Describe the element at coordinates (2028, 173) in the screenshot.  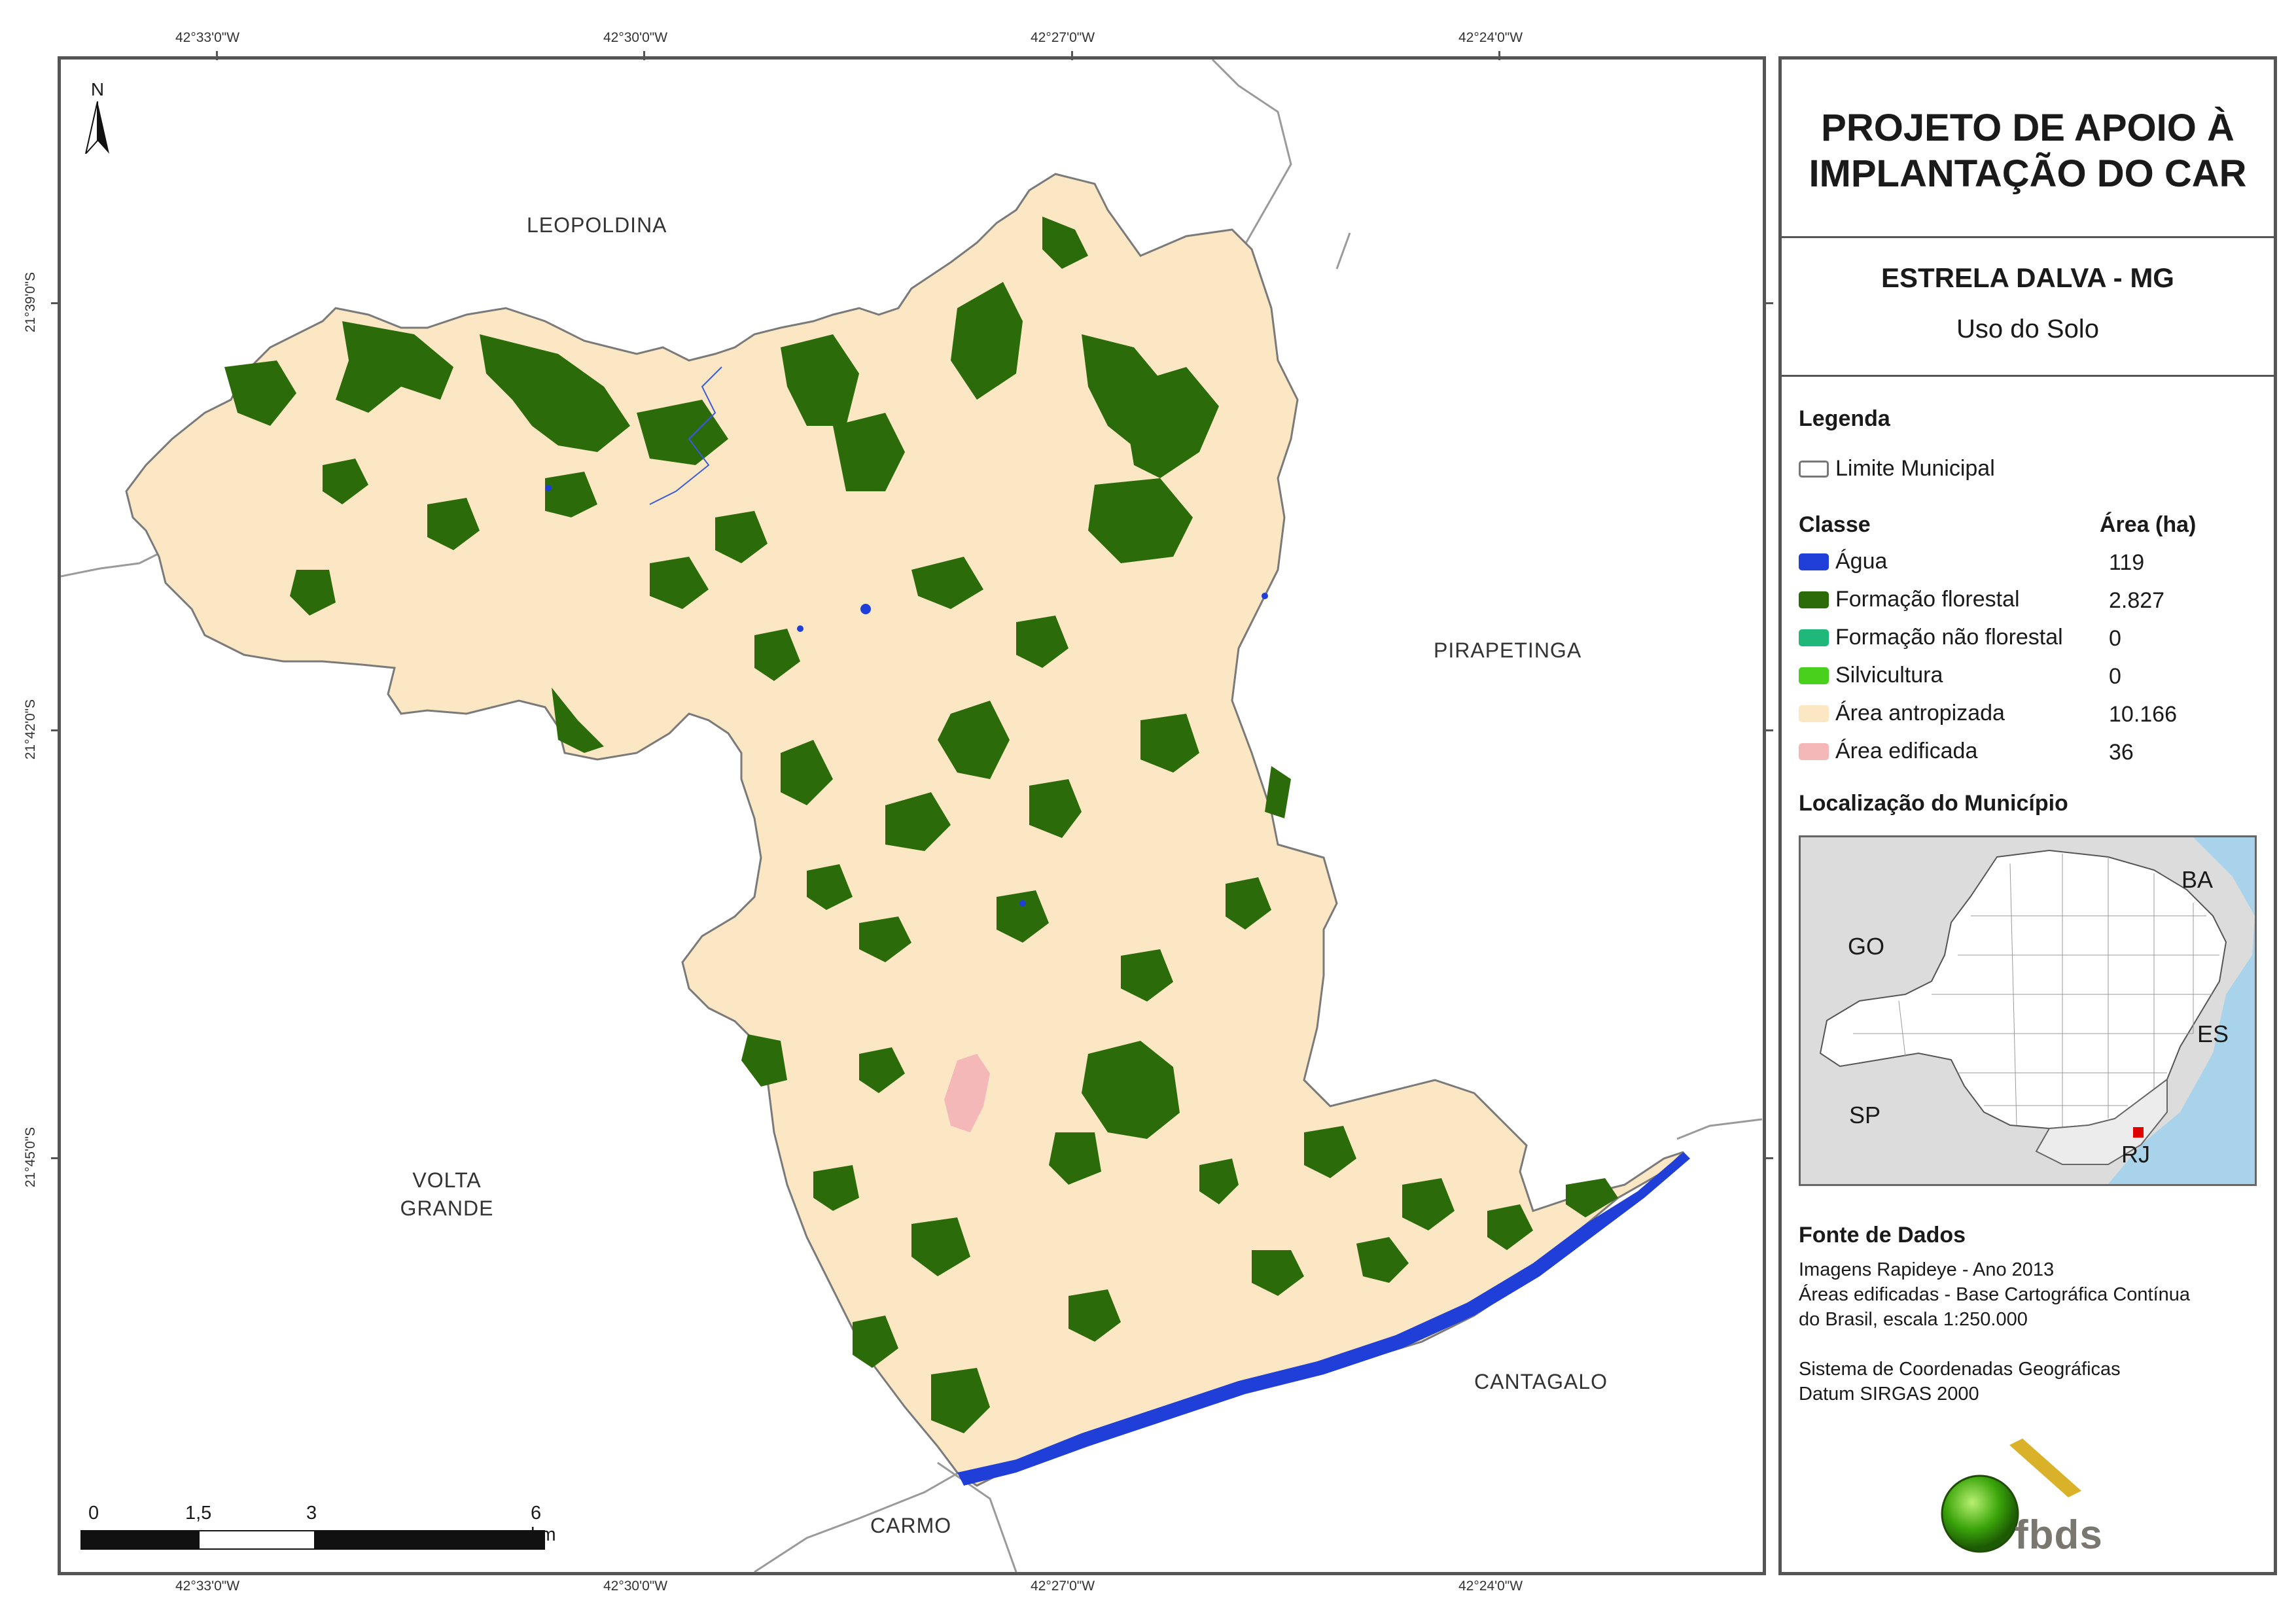
I see `project-title-line2: IMPLANTAÇÃO DO CAR` at that location.